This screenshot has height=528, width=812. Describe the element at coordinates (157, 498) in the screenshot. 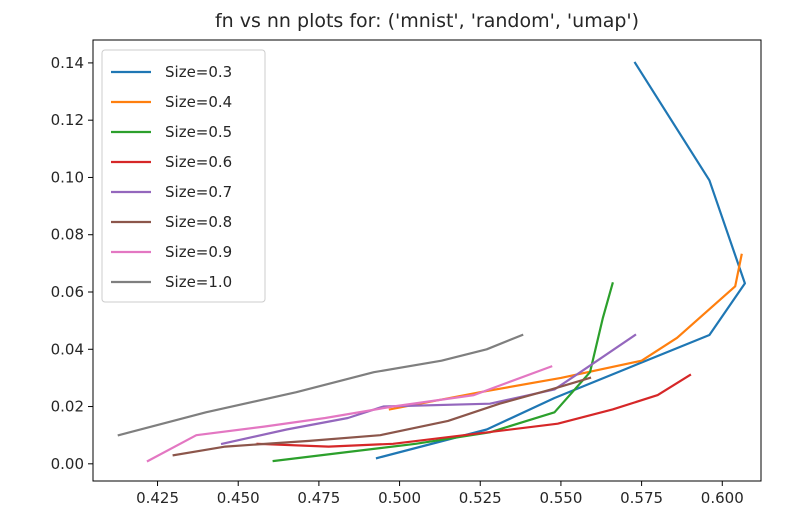

I see `x-tick-label: 0.425` at that location.